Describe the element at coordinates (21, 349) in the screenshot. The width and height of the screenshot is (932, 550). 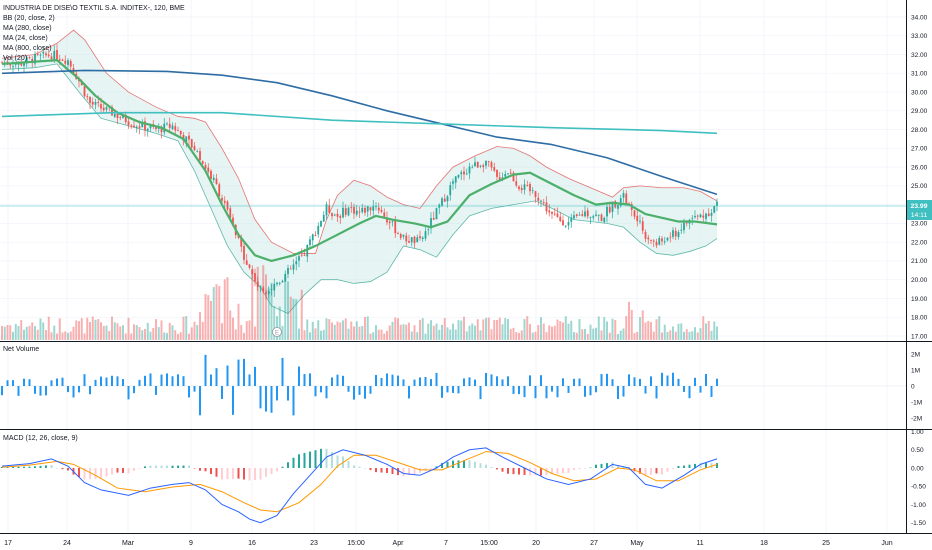
I see `net-volume-legend: Net Volume` at that location.